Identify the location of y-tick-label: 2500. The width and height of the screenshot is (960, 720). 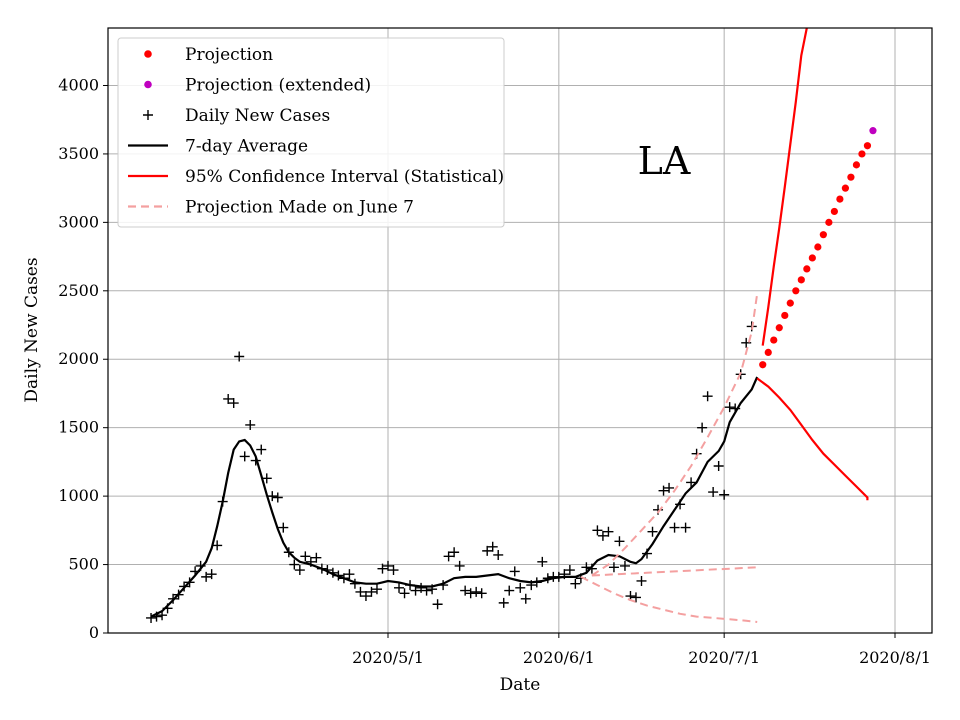
(78, 290).